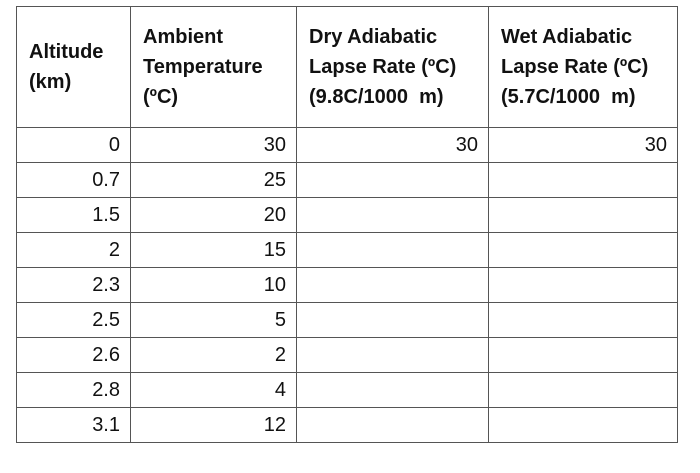 This screenshot has width=700, height=473. What do you see at coordinates (73, 145) in the screenshot?
I see `cell: 0` at bounding box center [73, 145].